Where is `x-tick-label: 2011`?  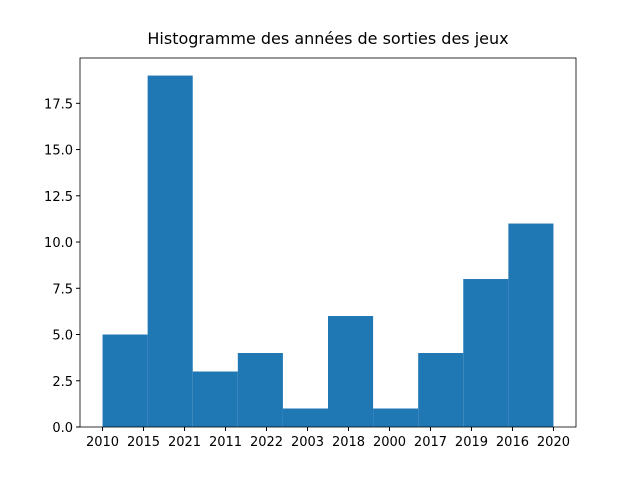 x-tick-label: 2011 is located at coordinates (225, 442).